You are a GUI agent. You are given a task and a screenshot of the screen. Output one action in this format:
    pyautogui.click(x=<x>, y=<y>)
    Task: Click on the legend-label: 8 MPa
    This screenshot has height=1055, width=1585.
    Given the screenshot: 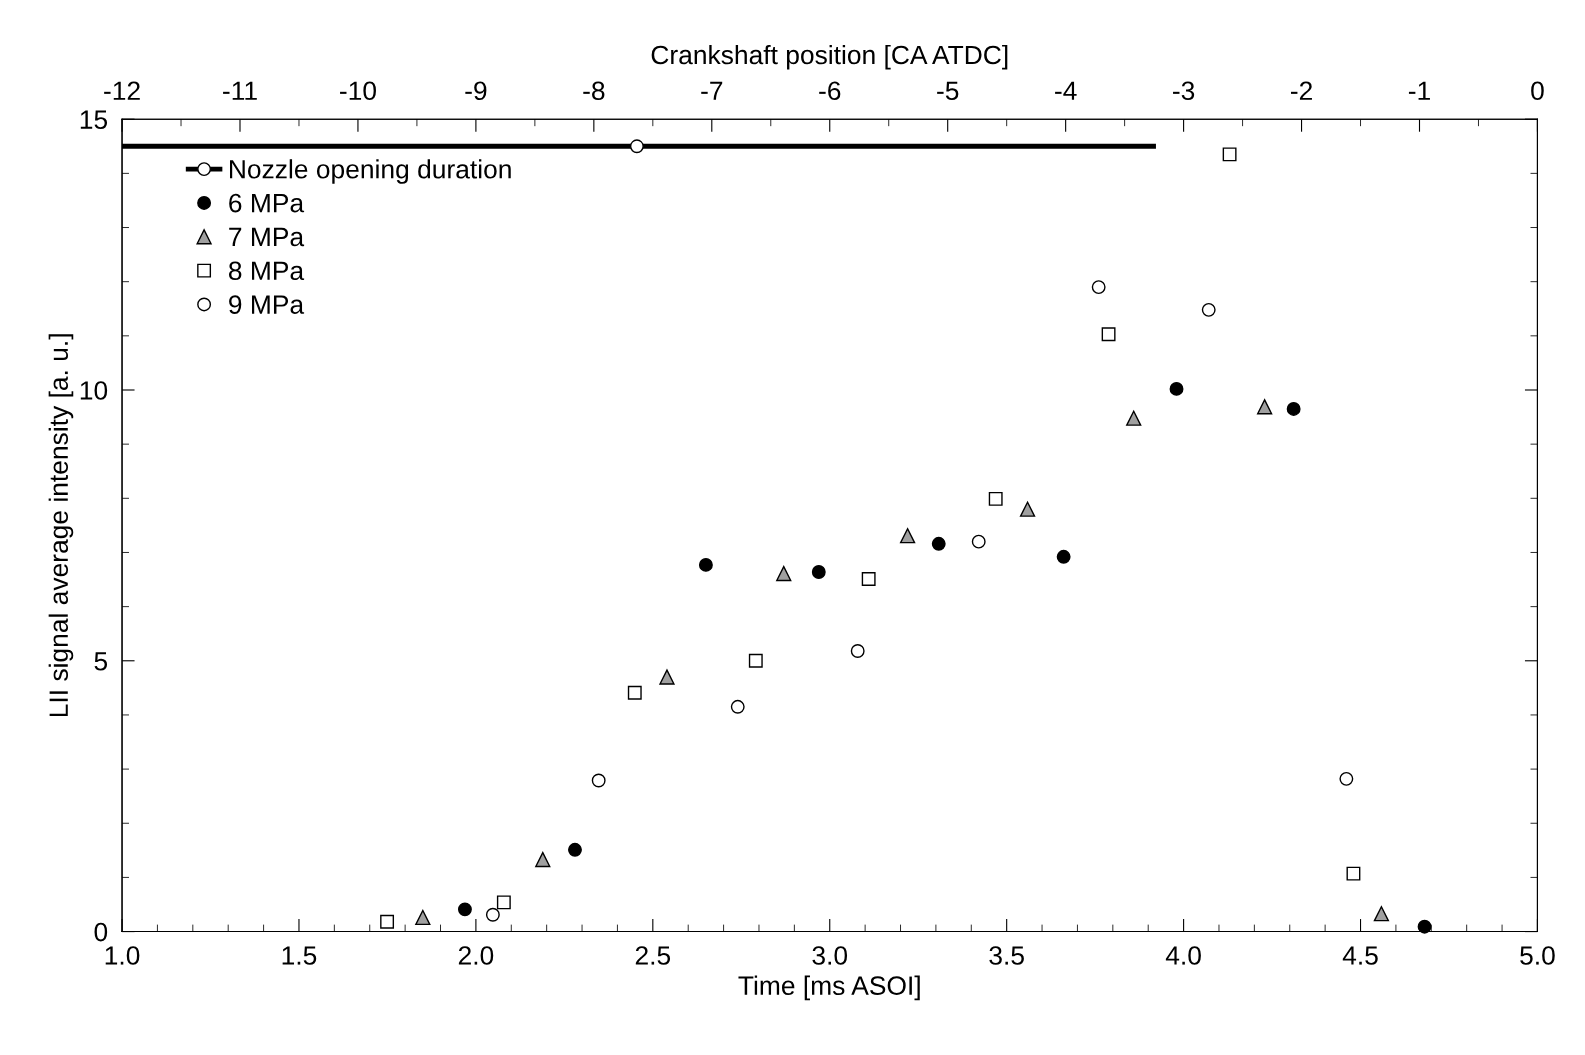 What is the action you would take?
    pyautogui.click(x=266, y=271)
    